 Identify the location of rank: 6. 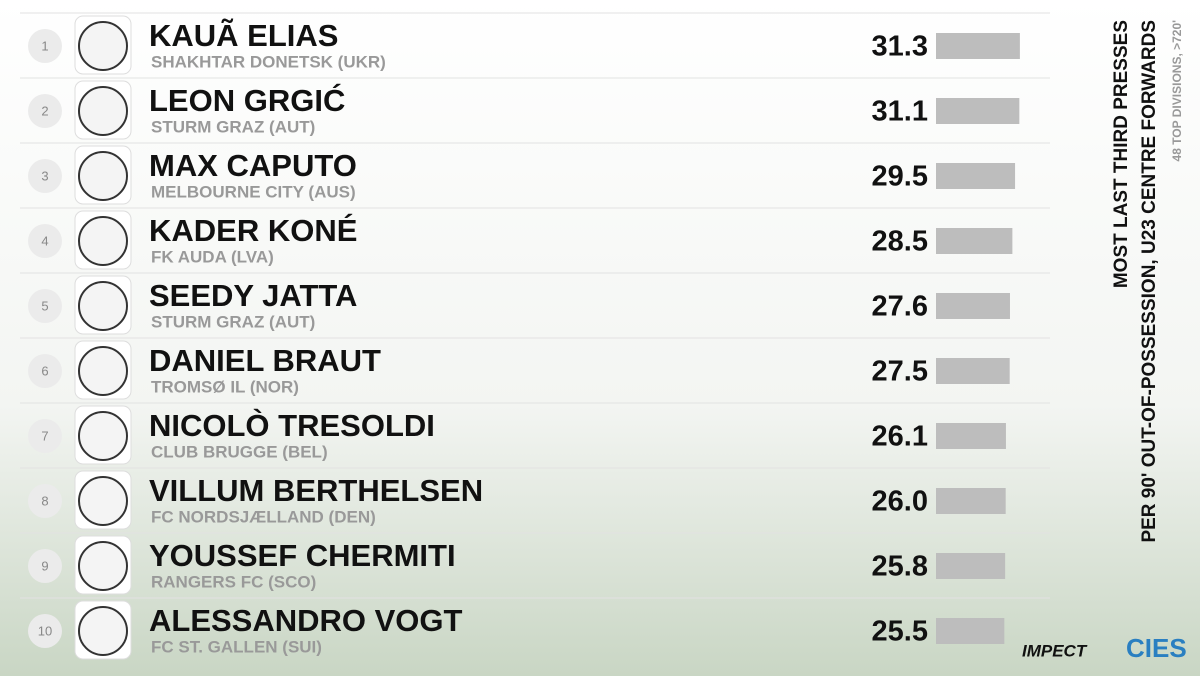
(44, 370).